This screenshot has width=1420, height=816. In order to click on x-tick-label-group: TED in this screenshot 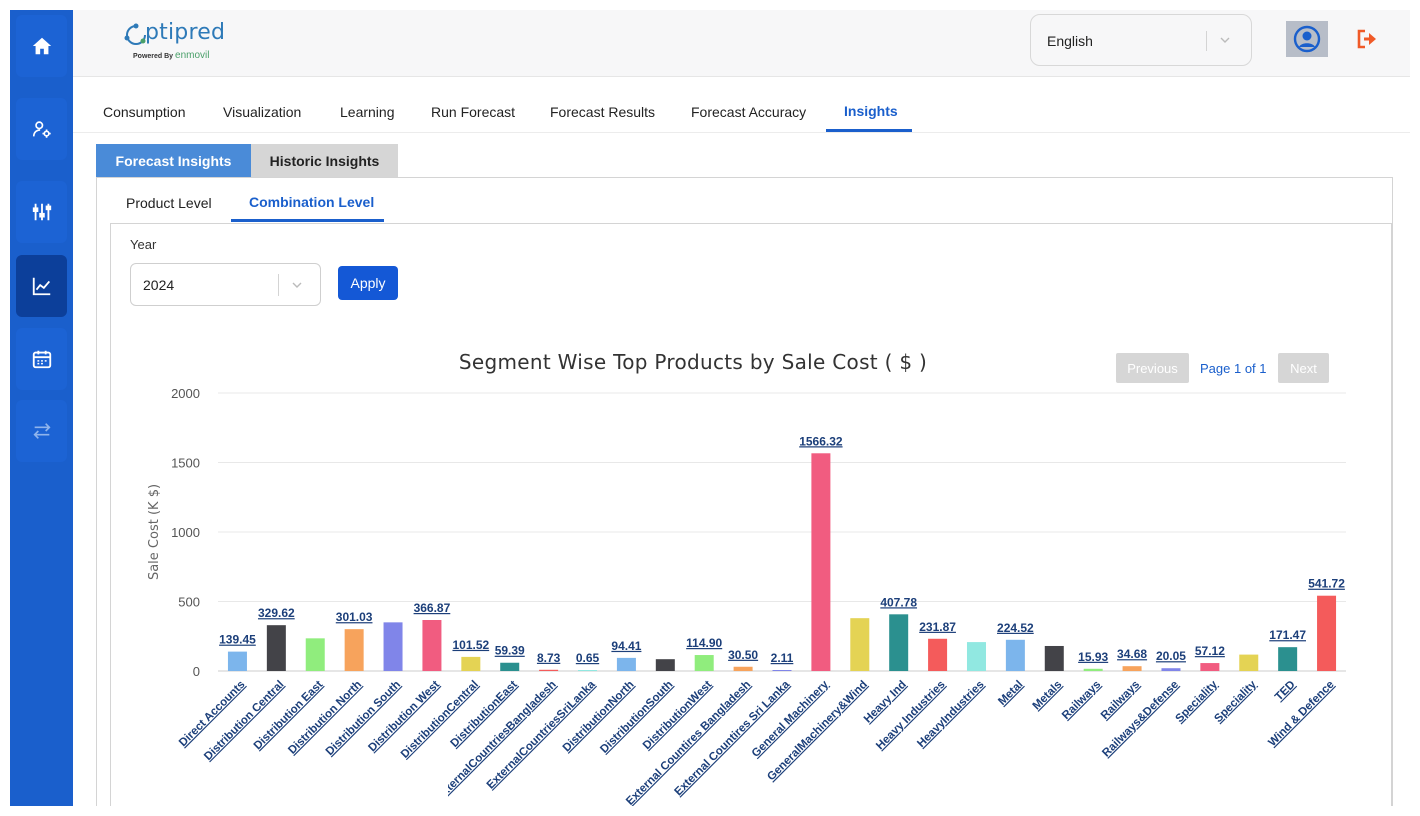, I will do `click(1285, 691)`.